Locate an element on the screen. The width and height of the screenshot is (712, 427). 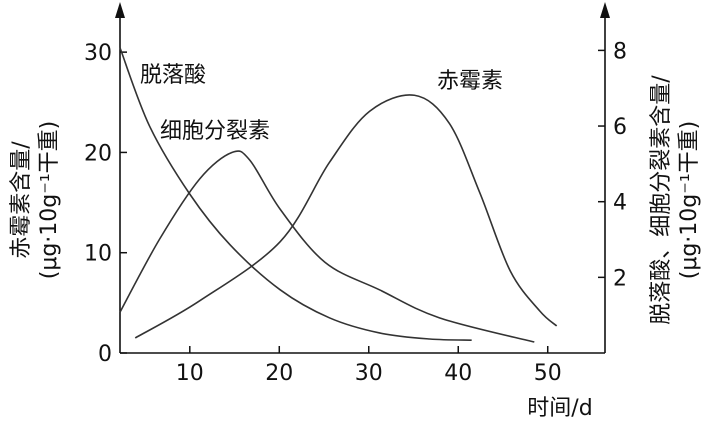
x-tick-label: 40 is located at coordinates (458, 373).